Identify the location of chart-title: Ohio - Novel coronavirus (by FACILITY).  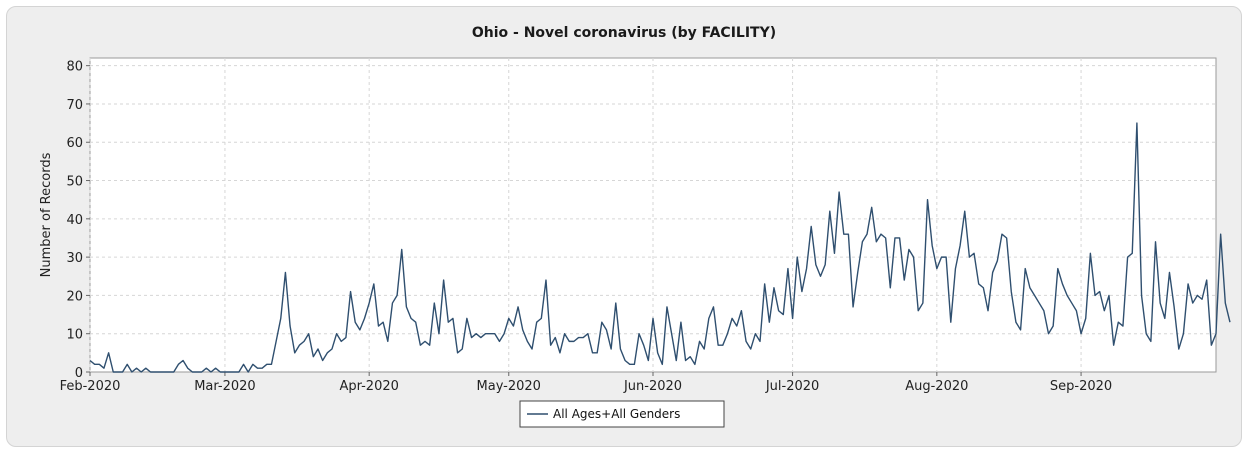
(624, 33).